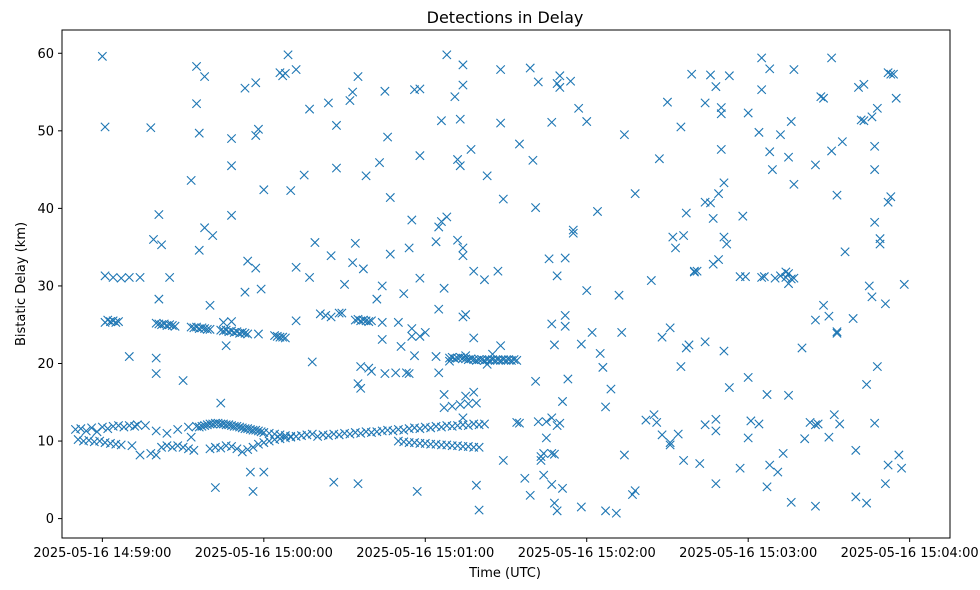  Describe the element at coordinates (45, 209) in the screenshot. I see `y-tick-label: 40` at that location.